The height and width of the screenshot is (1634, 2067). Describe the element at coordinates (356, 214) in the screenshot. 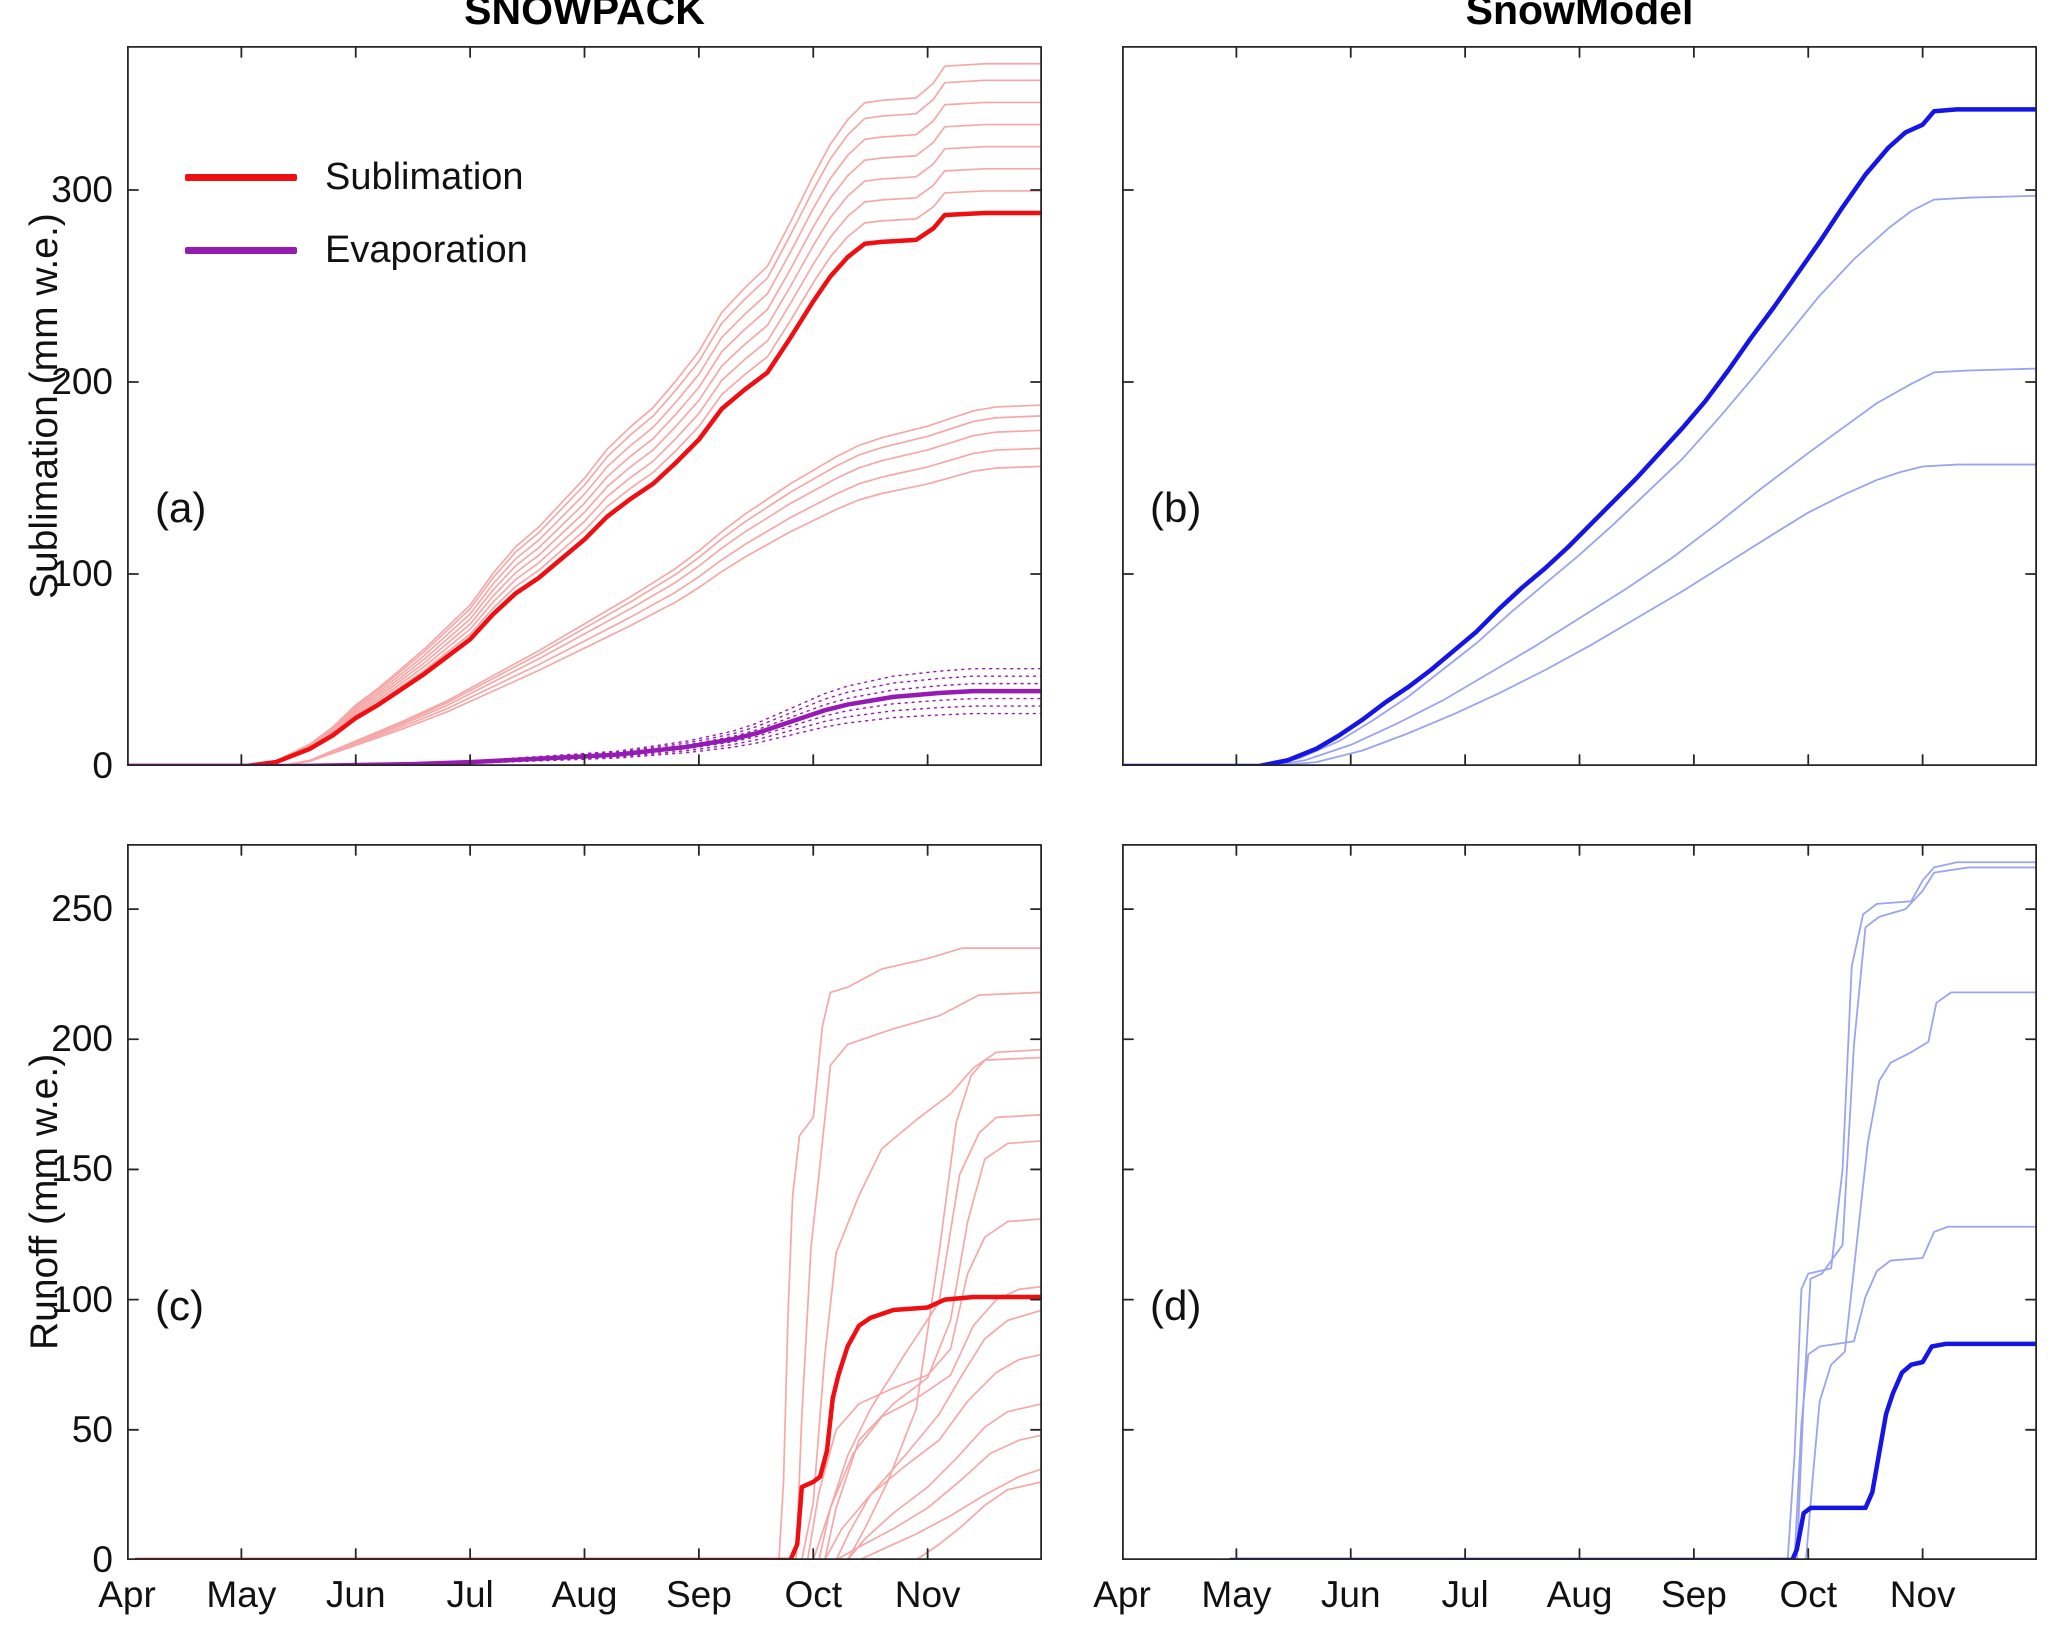

I see `legend: Sublimation Evaporation` at that location.